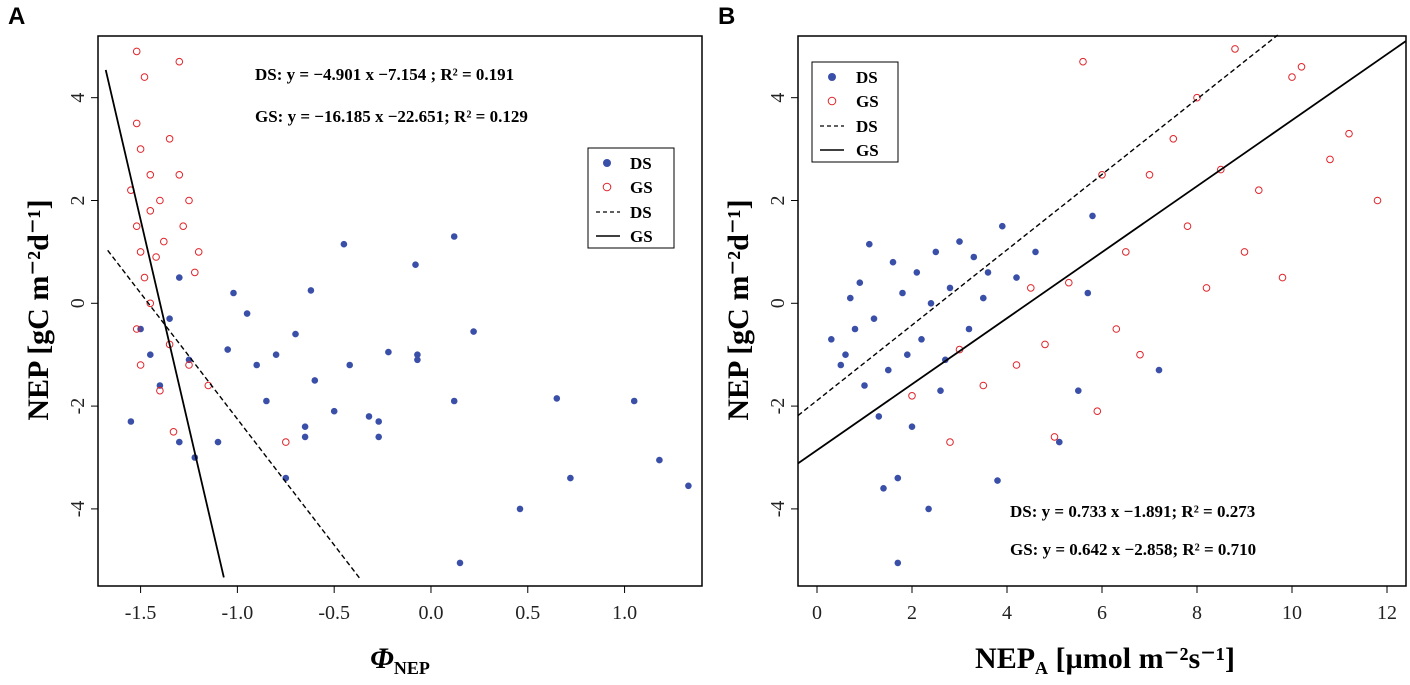 The height and width of the screenshot is (685, 1410). Describe the element at coordinates (832, 101) in the screenshot. I see `legend-marker-gs-b` at that location.